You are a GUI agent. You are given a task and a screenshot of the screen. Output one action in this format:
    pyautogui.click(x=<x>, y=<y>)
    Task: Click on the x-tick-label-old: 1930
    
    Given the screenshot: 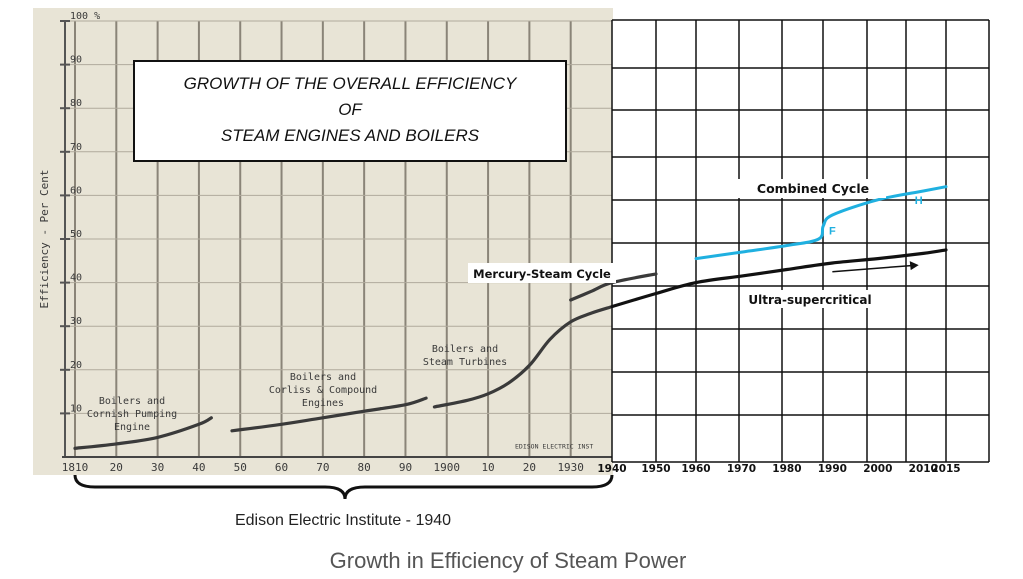 What is the action you would take?
    pyautogui.click(x=570, y=467)
    